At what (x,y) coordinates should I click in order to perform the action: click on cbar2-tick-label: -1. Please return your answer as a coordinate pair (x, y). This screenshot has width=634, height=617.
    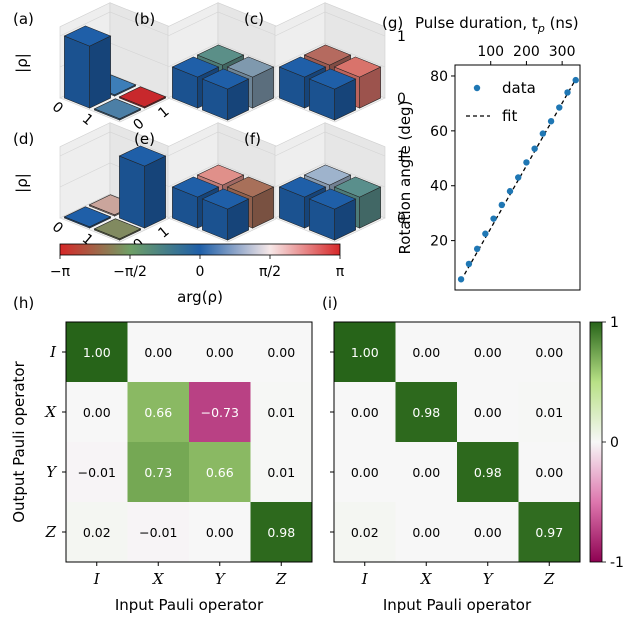
    Looking at the image, I should click on (617, 563).